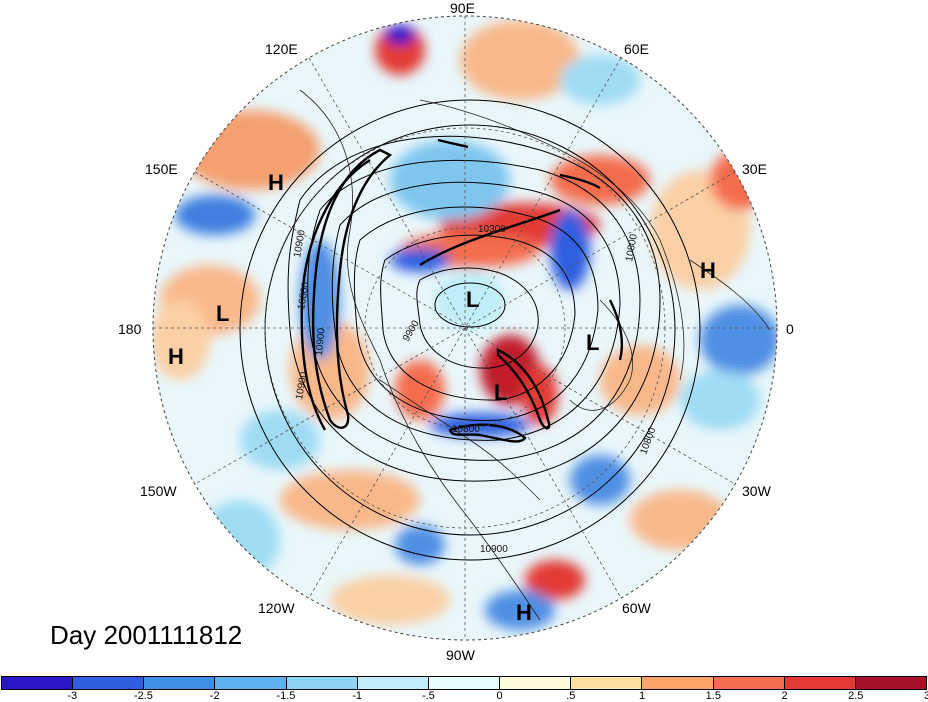 This screenshot has width=928, height=702. Describe the element at coordinates (428, 696) in the screenshot. I see `colorbar-tick-label: -.5` at that location.